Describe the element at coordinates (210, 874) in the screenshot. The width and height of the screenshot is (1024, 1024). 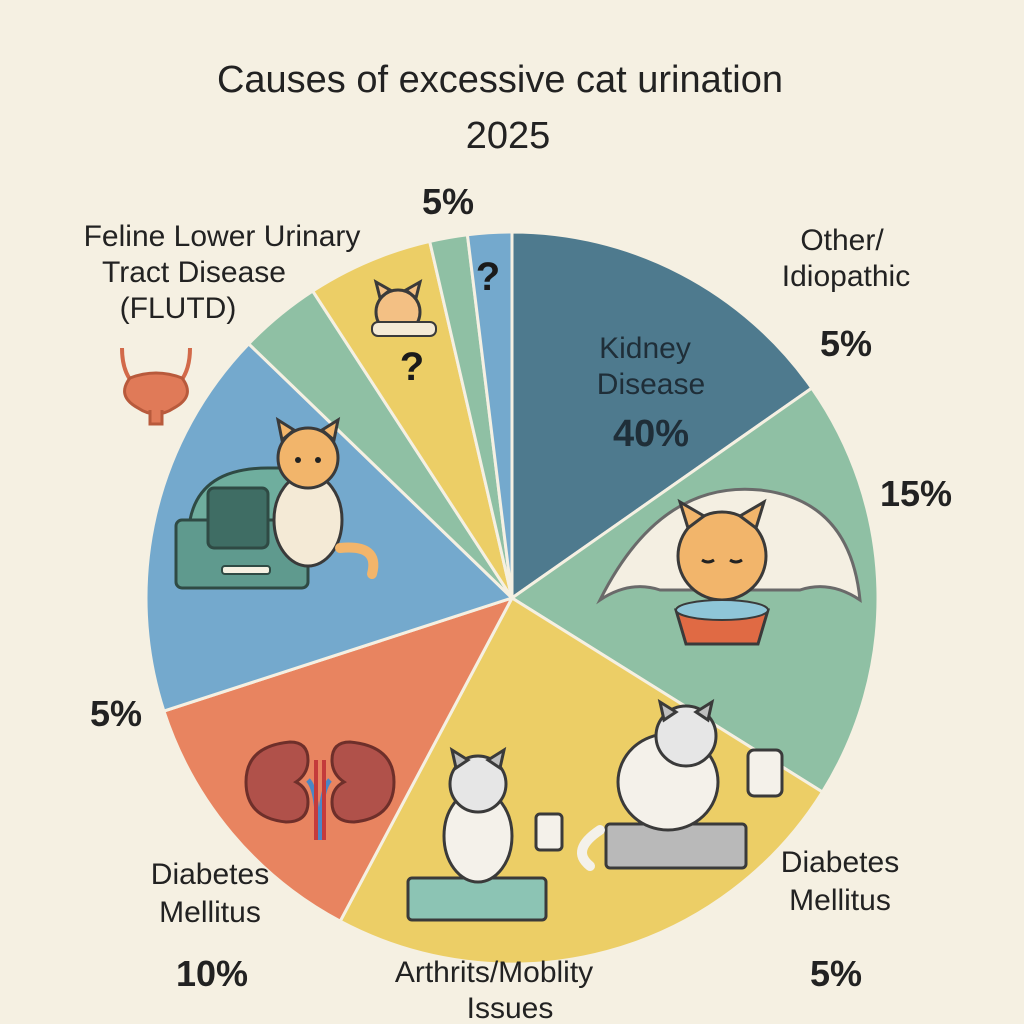
I see `diabetes-left-label-line1: Diabetes` at that location.